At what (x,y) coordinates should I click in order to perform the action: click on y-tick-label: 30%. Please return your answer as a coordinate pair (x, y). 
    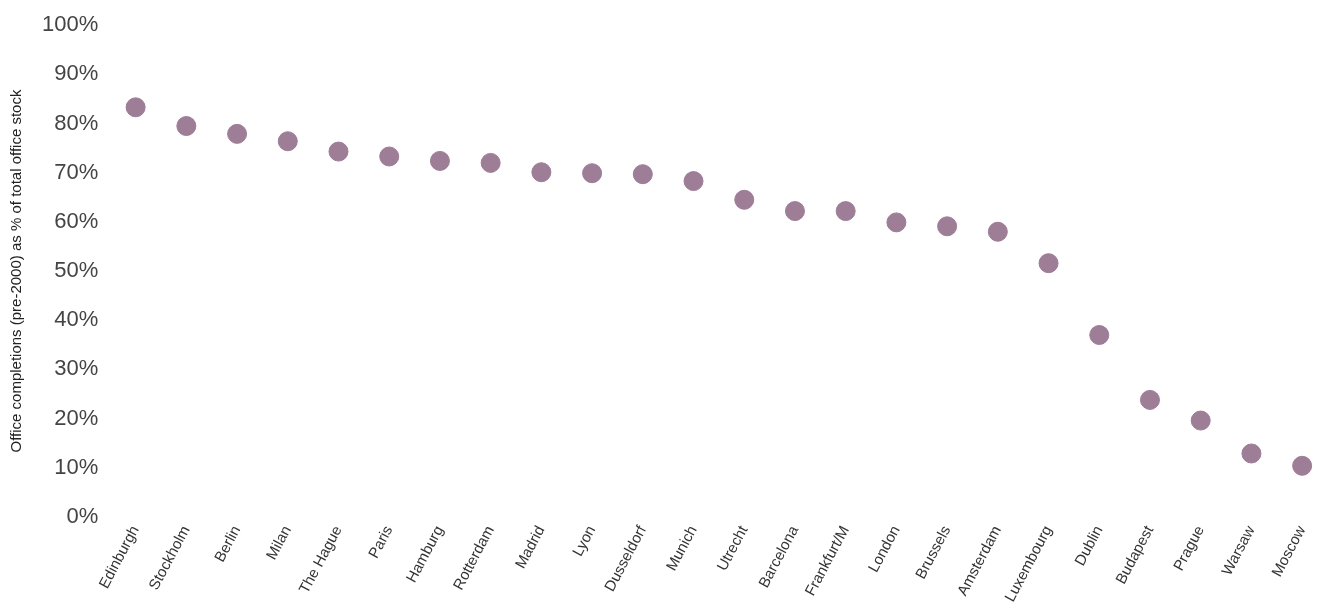
    Looking at the image, I should click on (76, 368).